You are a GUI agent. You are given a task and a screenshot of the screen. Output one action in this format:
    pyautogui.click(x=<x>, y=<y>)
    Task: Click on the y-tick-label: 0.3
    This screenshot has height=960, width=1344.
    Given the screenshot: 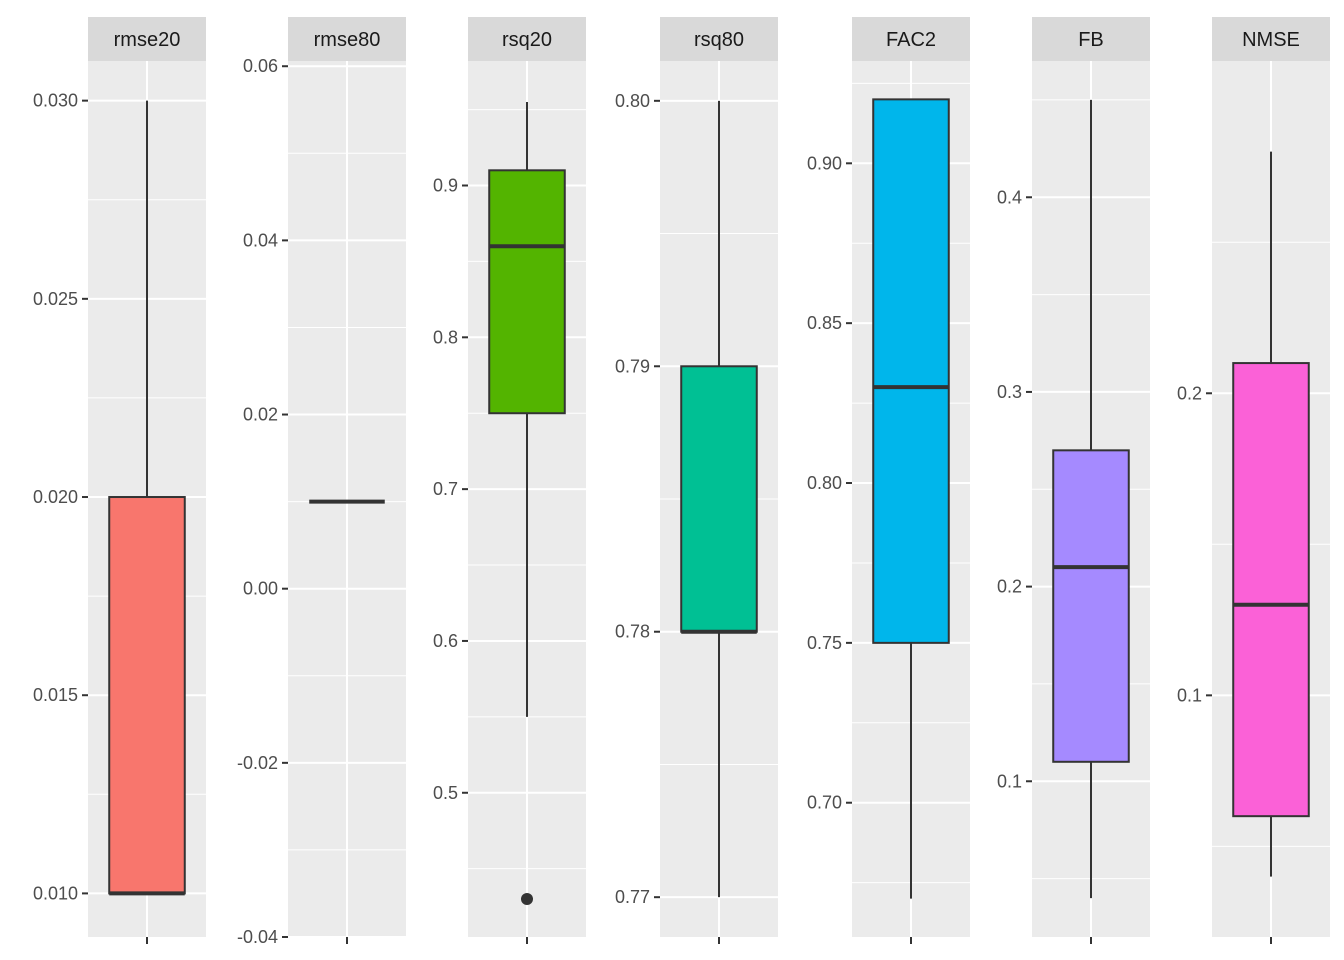 What is the action you would take?
    pyautogui.click(x=1009, y=392)
    